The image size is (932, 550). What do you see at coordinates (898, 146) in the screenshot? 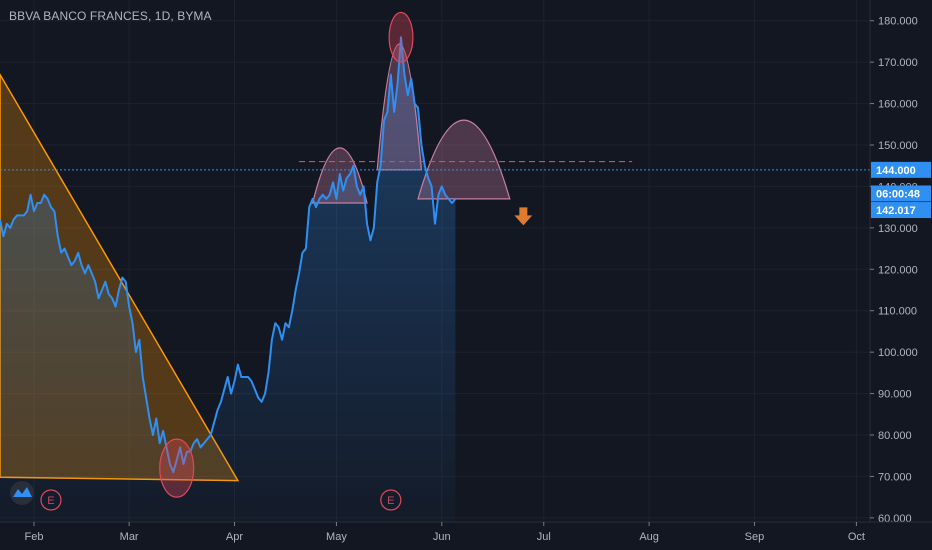
I see `y-tick-label: 150.000` at bounding box center [898, 146].